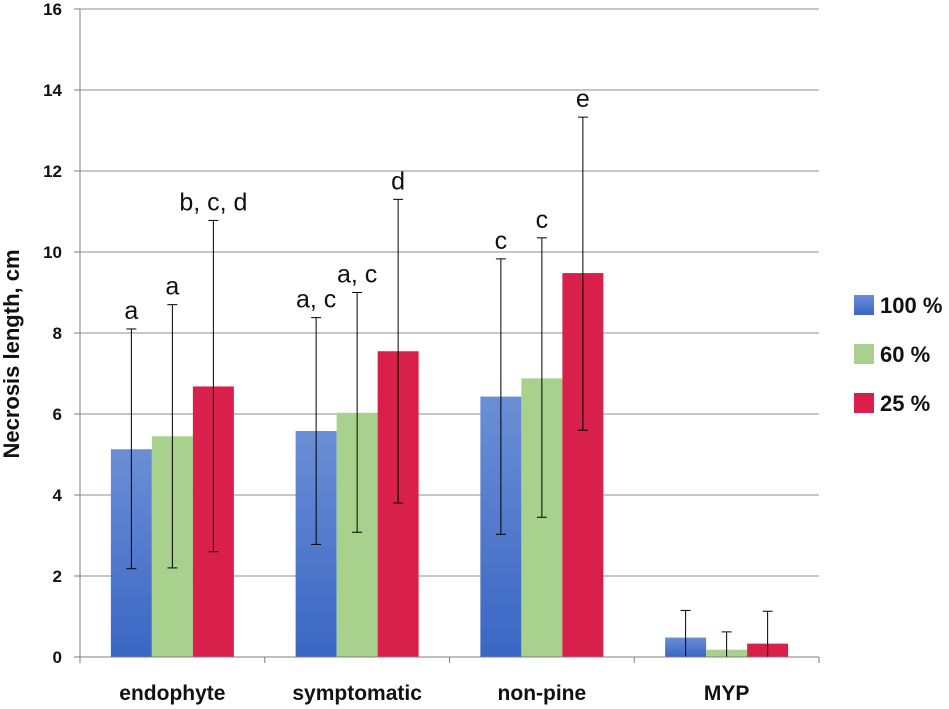  I want to click on legend-label: 100 %, so click(911, 305).